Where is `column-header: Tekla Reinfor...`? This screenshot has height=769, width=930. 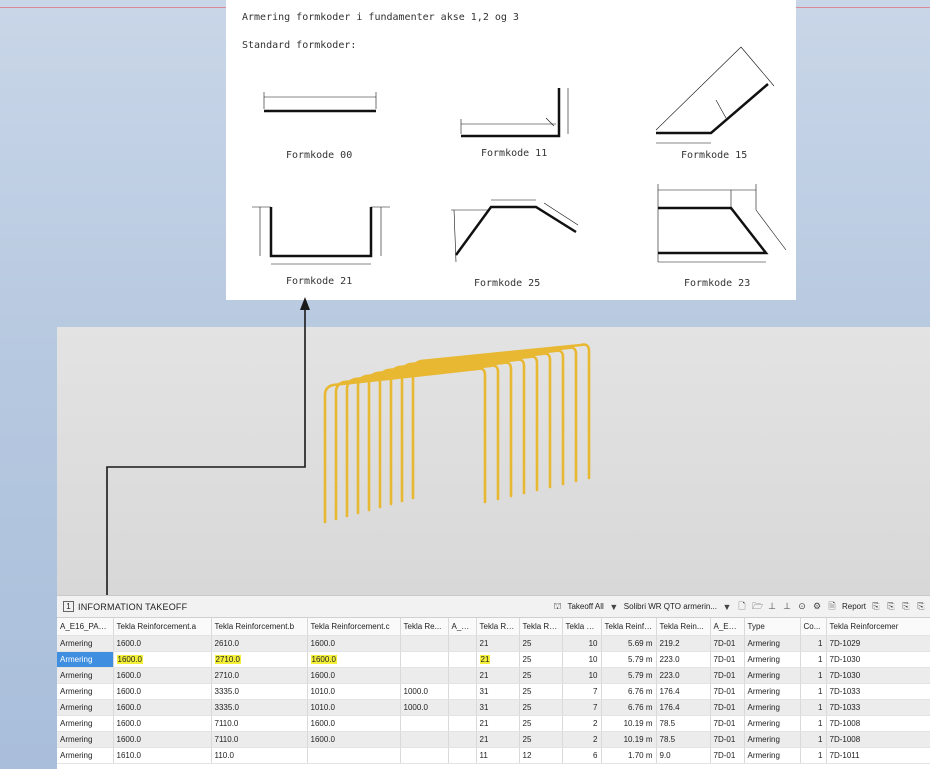
column-header: Tekla Reinfor... is located at coordinates (629, 627).